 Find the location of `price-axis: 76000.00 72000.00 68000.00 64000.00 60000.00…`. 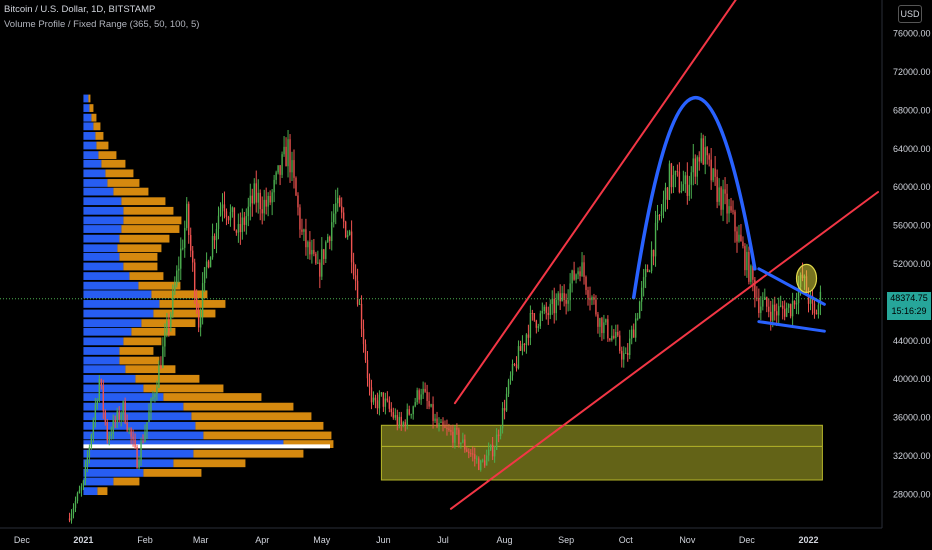

price-axis: 76000.00 72000.00 68000.00 64000.00 60000.00… is located at coordinates (906, 275).